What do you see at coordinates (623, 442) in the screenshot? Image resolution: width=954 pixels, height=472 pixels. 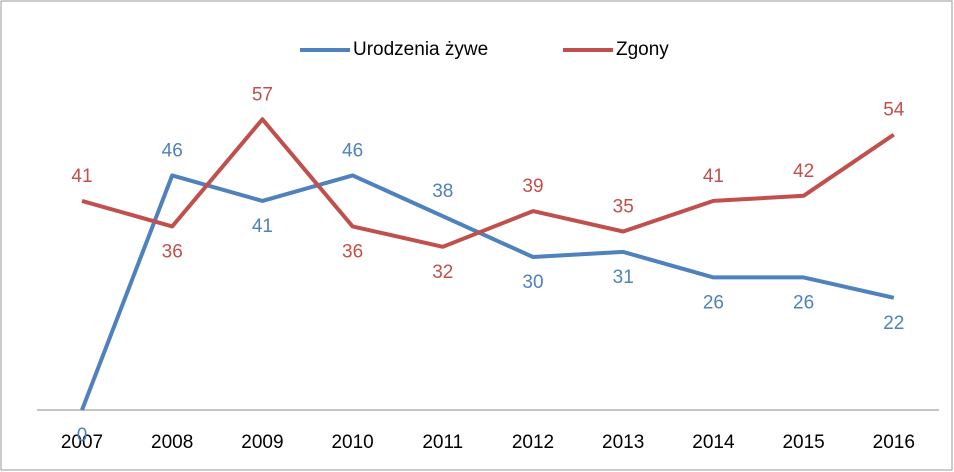 I see `x-tick-label: 2013` at bounding box center [623, 442].